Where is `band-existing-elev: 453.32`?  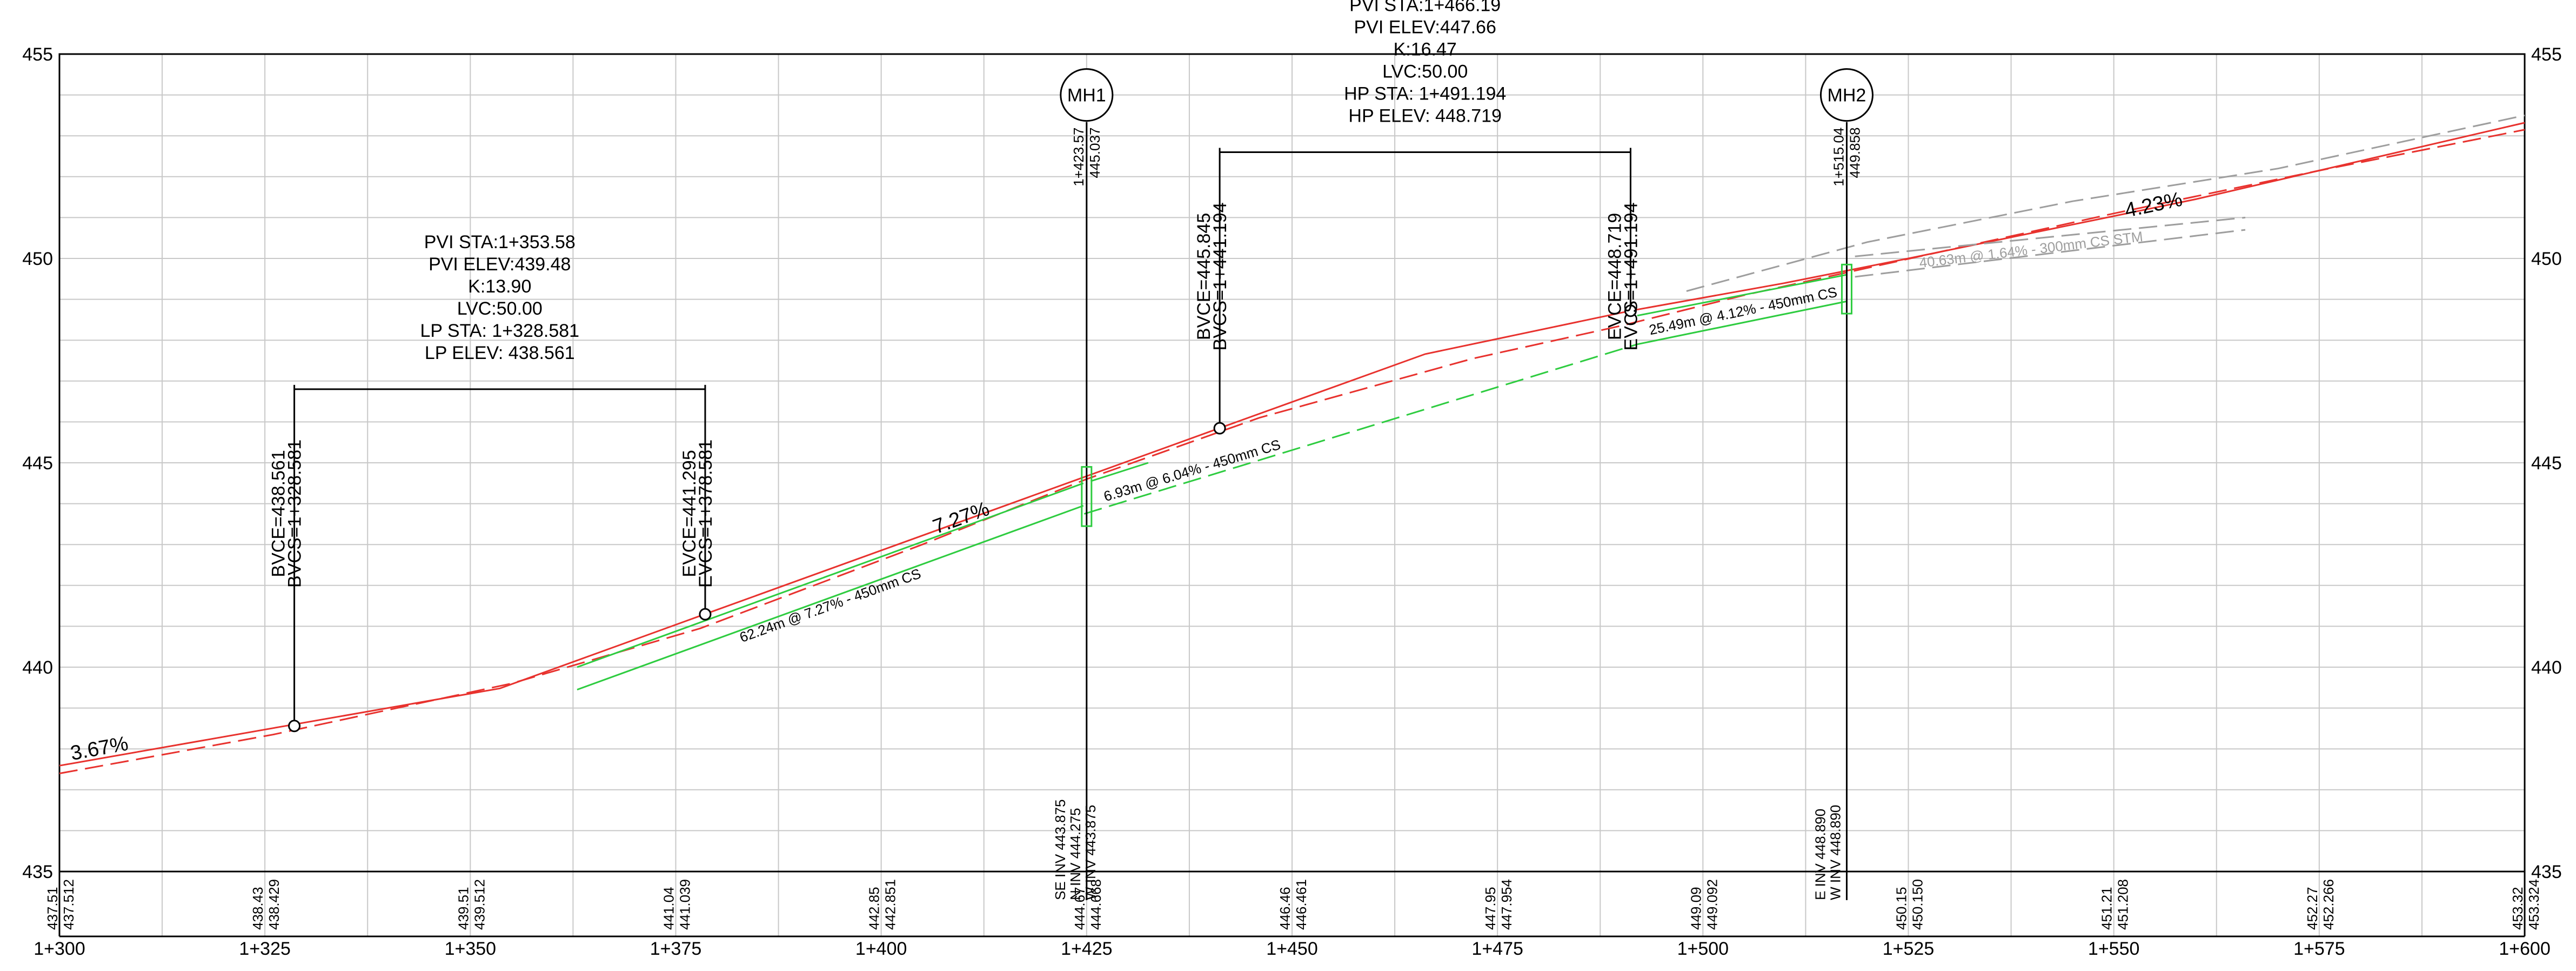
band-existing-elev: 453.32 is located at coordinates (2518, 909).